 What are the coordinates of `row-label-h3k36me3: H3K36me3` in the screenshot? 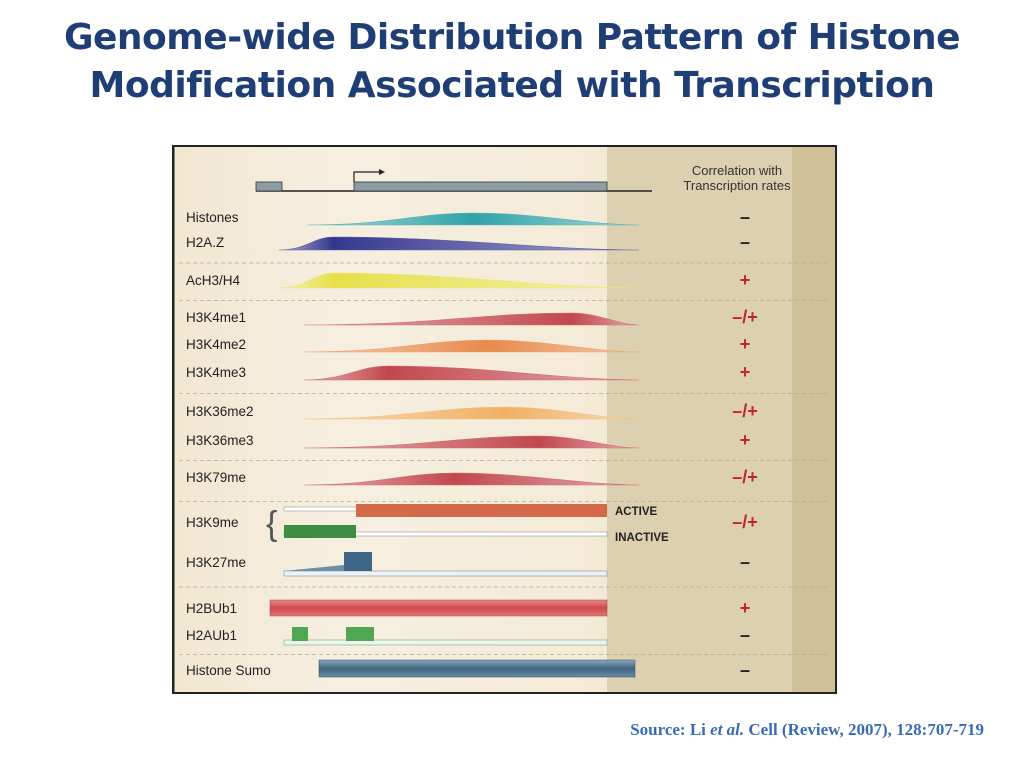 It's located at (220, 440).